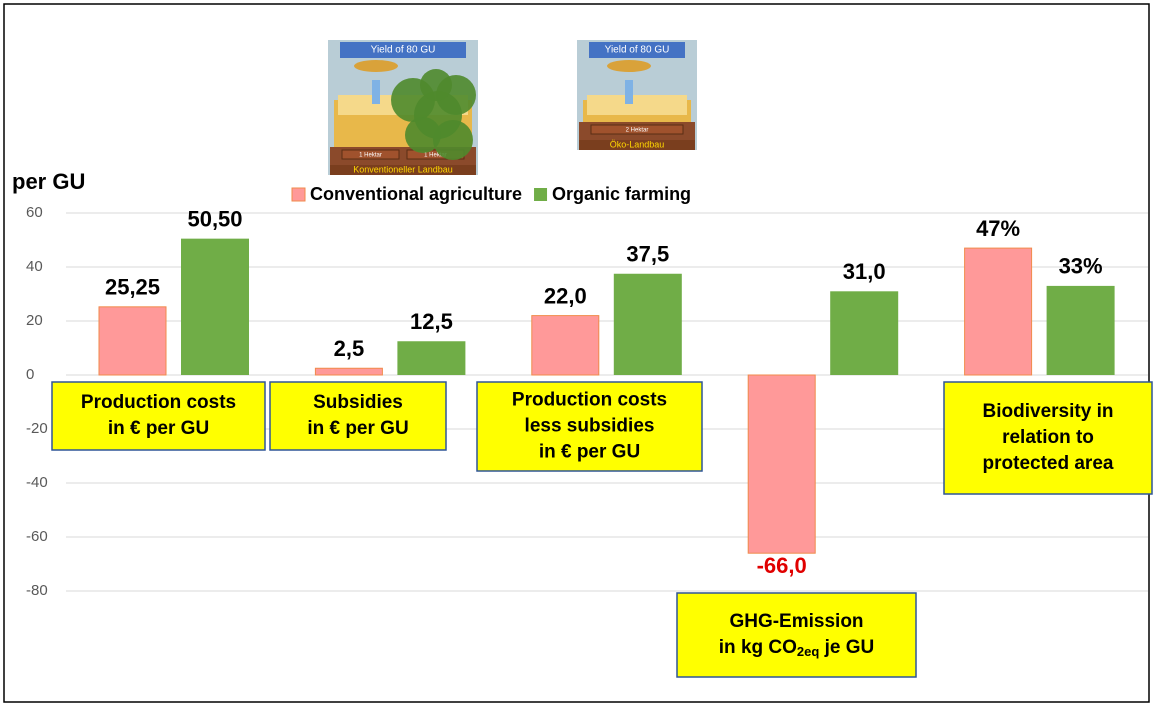 The image size is (1153, 706). I want to click on y-tick-label: 40, so click(34, 266).